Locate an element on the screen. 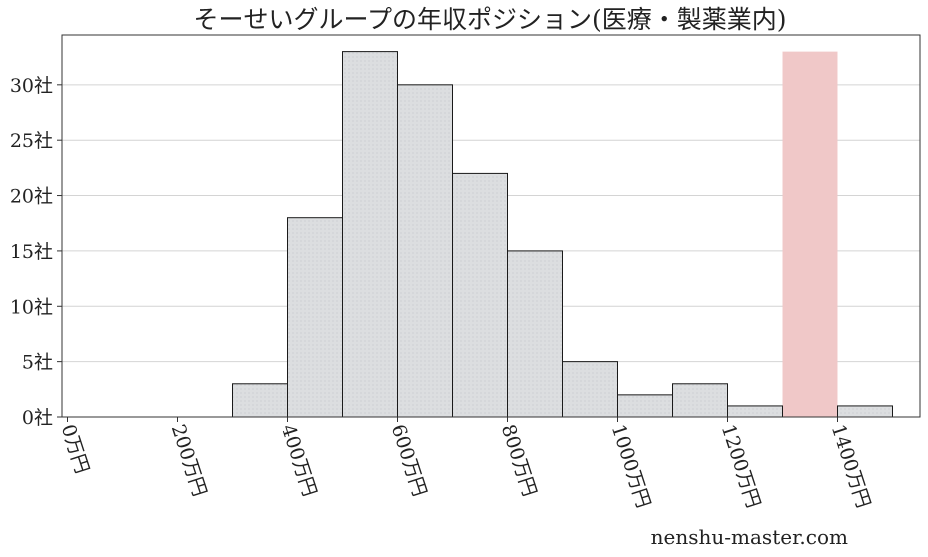  y-tick-label: 0社 is located at coordinates (37, 418).